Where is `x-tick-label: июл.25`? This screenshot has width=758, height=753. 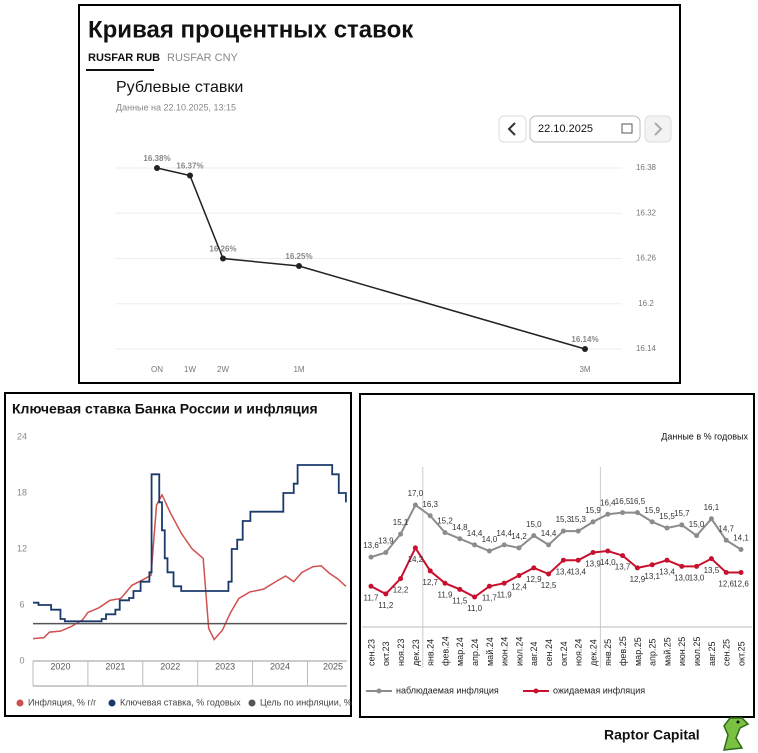 x-tick-label: июл.25 is located at coordinates (697, 651).